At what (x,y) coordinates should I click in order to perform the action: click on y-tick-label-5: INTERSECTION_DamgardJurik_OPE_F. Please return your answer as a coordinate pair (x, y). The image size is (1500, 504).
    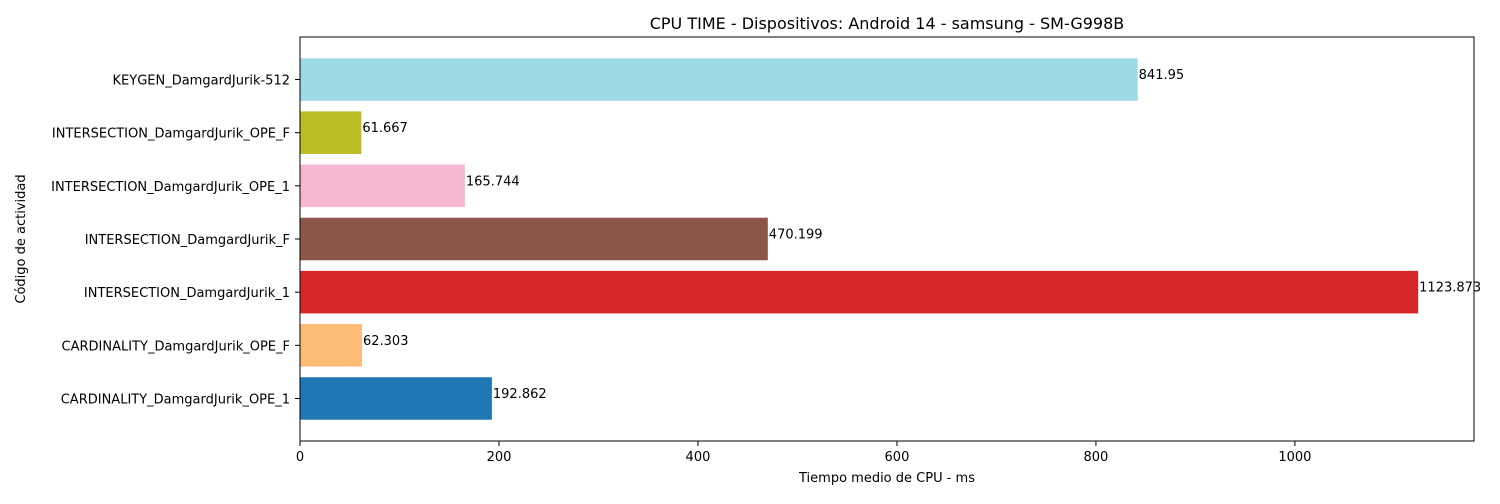
    Looking at the image, I should click on (171, 134).